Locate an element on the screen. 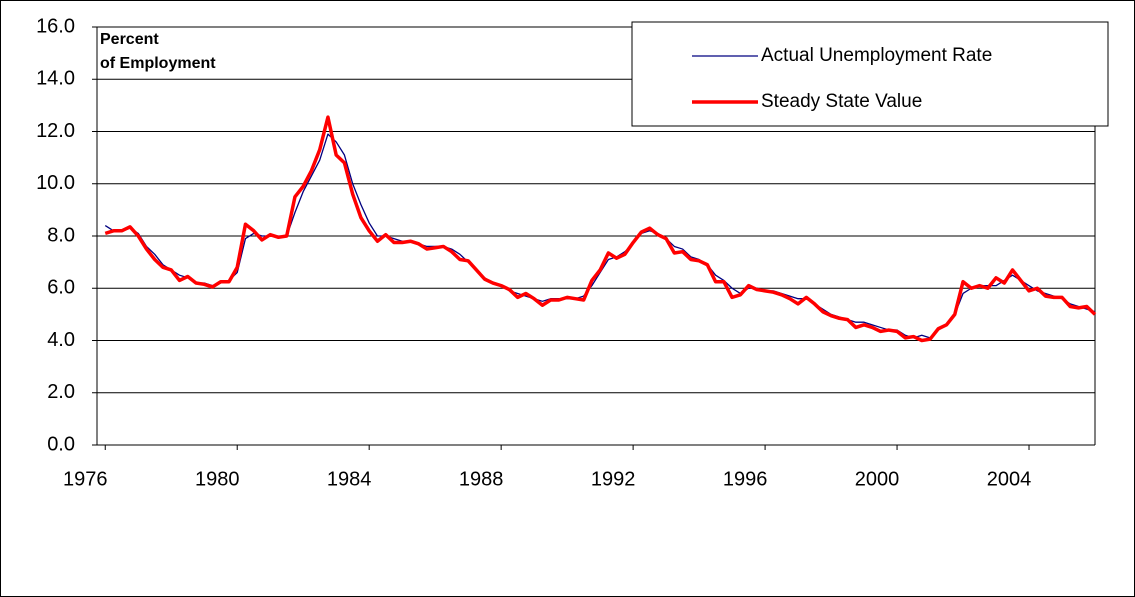  y-axis-label: Percent is located at coordinates (129, 39).